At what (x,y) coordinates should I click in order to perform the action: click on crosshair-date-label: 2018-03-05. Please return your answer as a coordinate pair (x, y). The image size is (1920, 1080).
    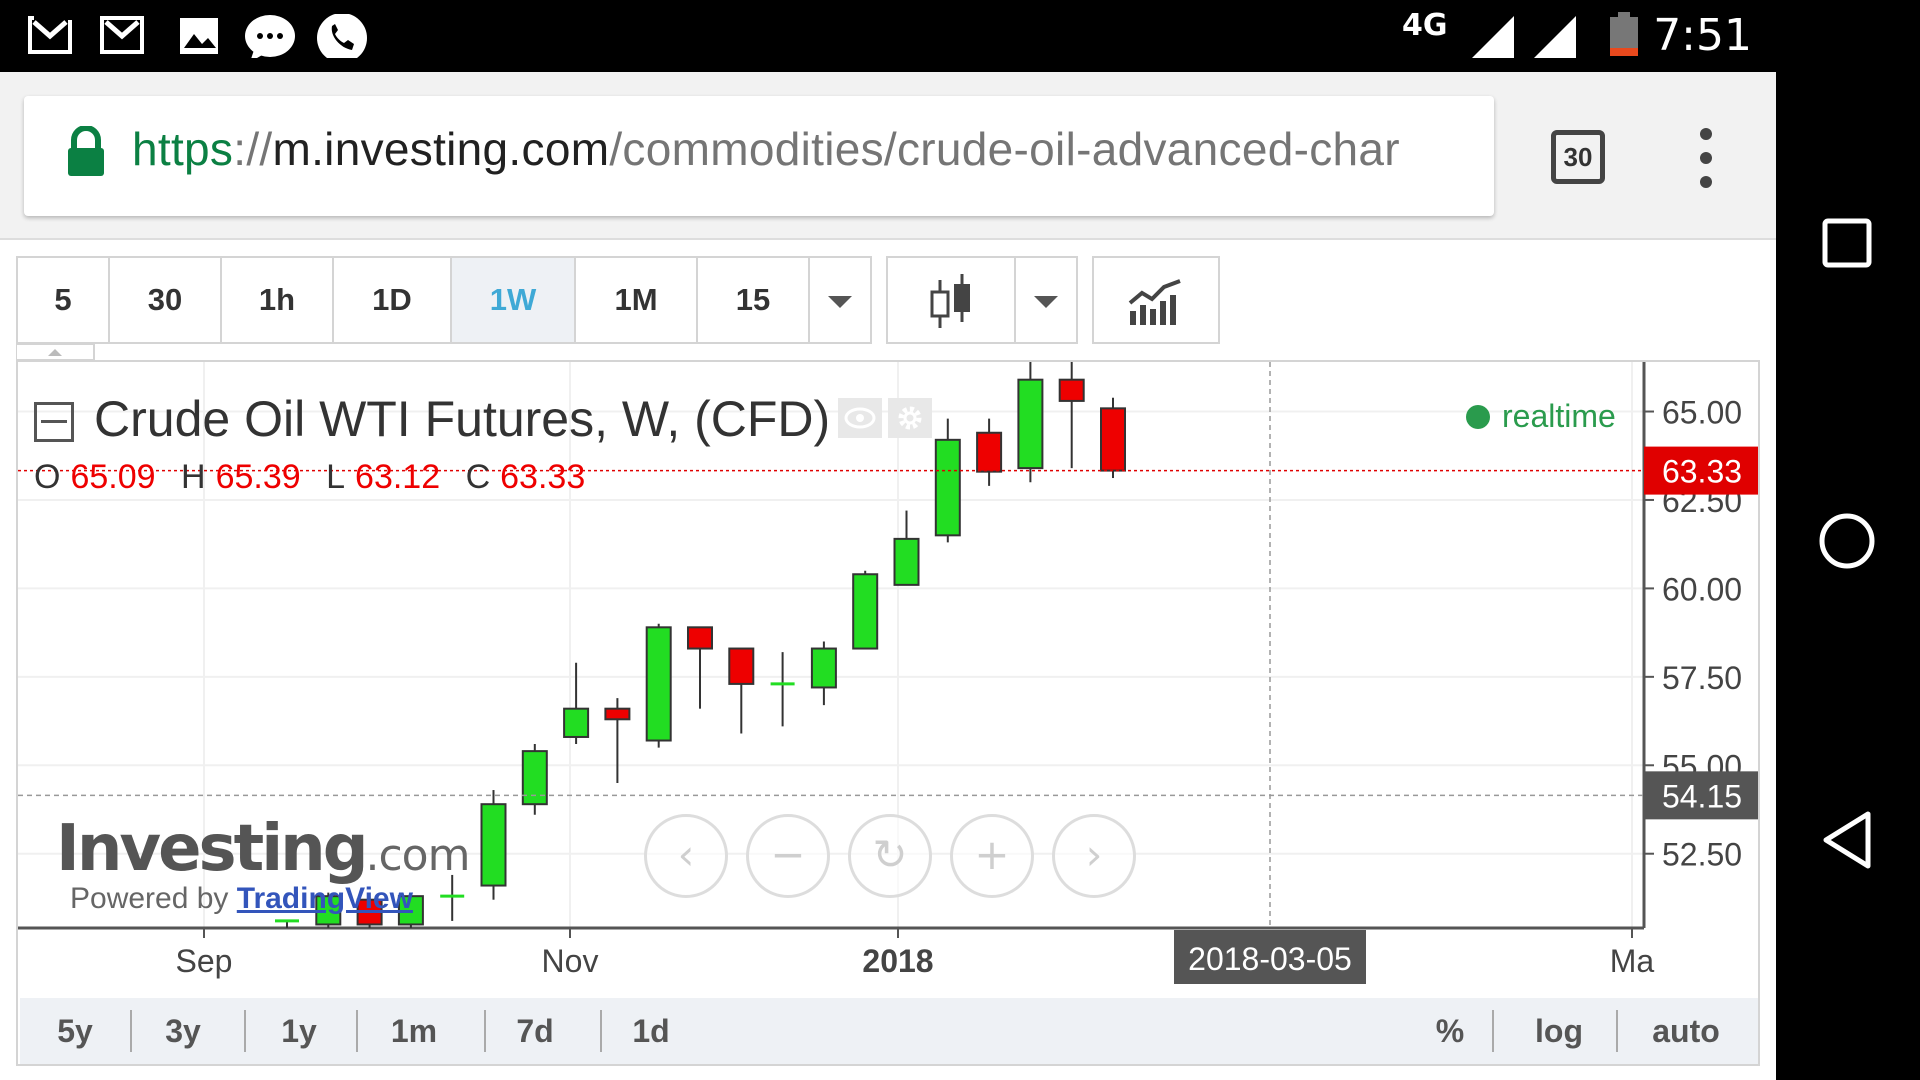
    Looking at the image, I should click on (1270, 959).